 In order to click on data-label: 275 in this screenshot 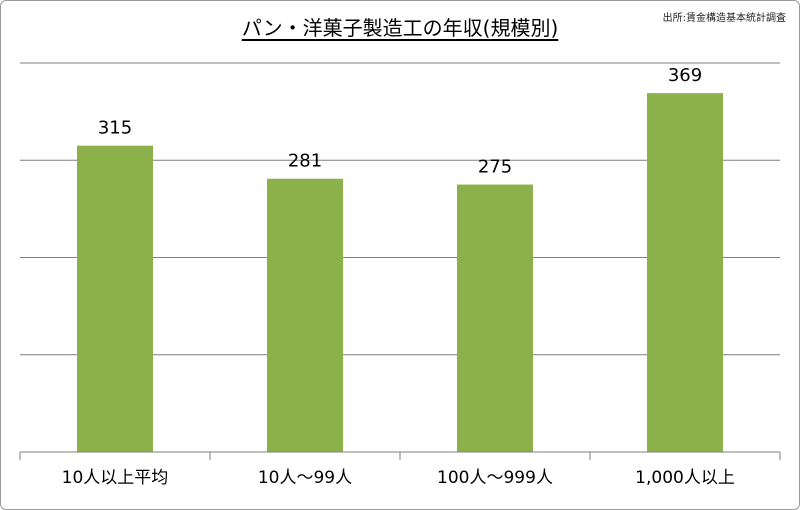, I will do `click(495, 167)`.